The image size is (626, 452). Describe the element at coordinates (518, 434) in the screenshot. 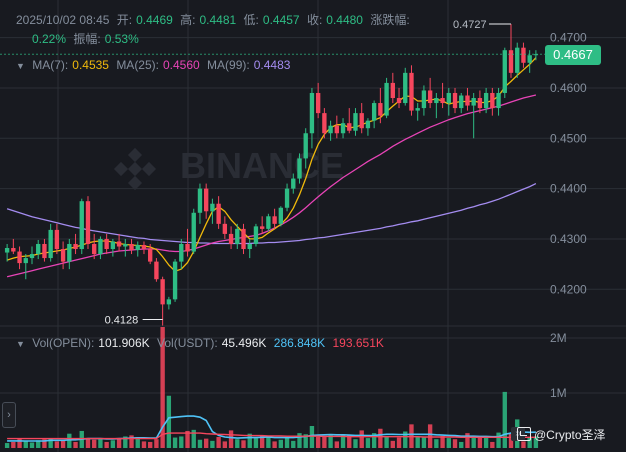

I see `chevron-right-icon: »` at that location.